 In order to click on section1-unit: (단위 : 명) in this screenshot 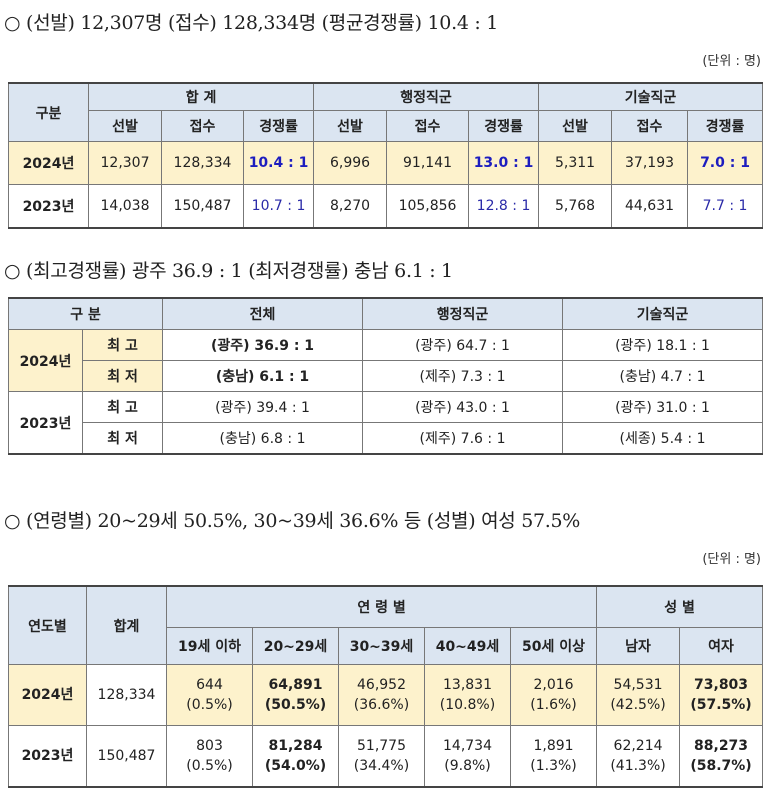, I will do `click(731, 61)`.